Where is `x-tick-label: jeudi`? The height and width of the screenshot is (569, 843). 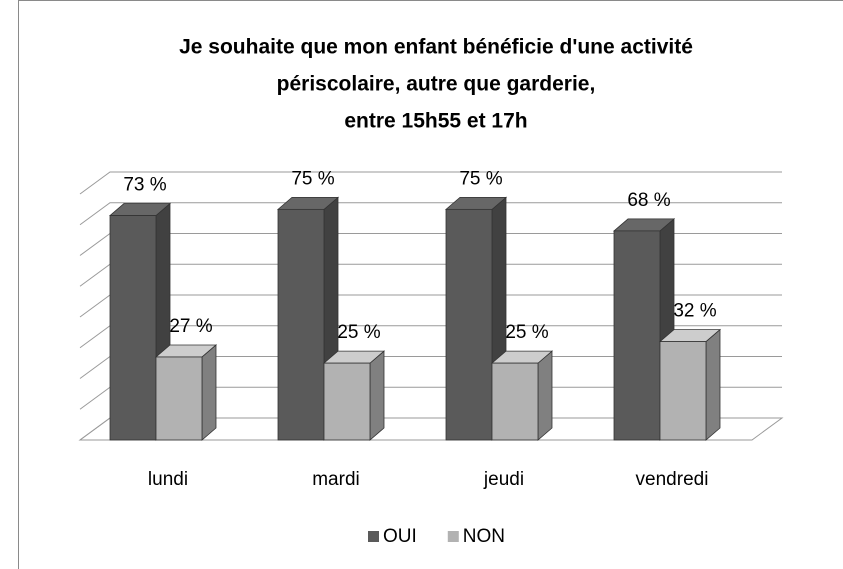
x-tick-label: jeudi is located at coordinates (503, 479).